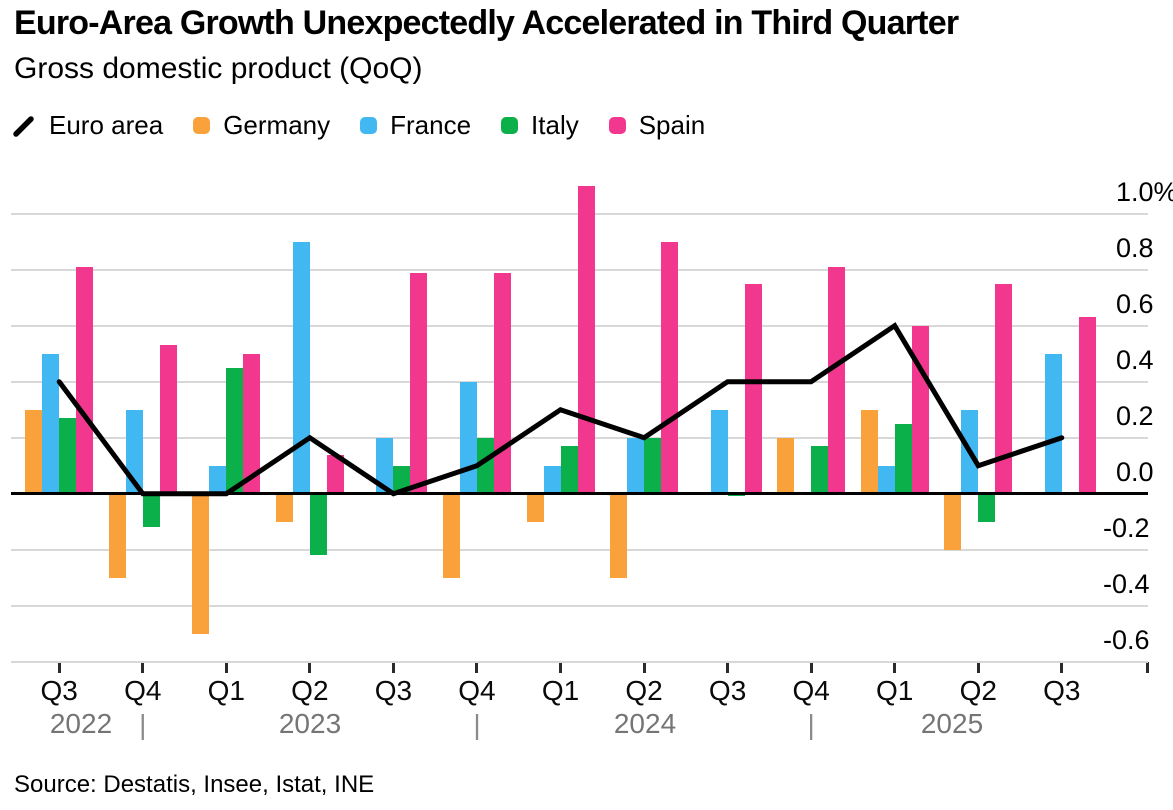  What do you see at coordinates (235, 430) in the screenshot?
I see `bar-italy-q1-2023` at bounding box center [235, 430].